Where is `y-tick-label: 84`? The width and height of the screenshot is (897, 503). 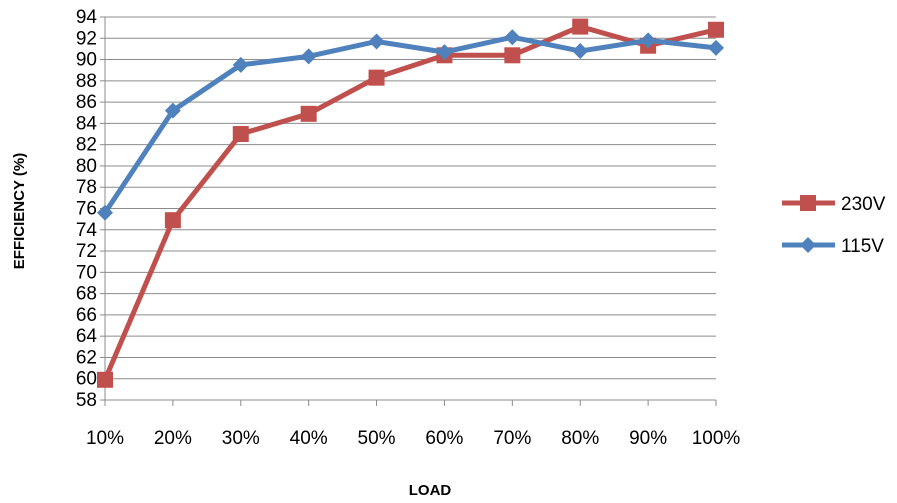
y-tick-label: 84 is located at coordinates (87, 123).